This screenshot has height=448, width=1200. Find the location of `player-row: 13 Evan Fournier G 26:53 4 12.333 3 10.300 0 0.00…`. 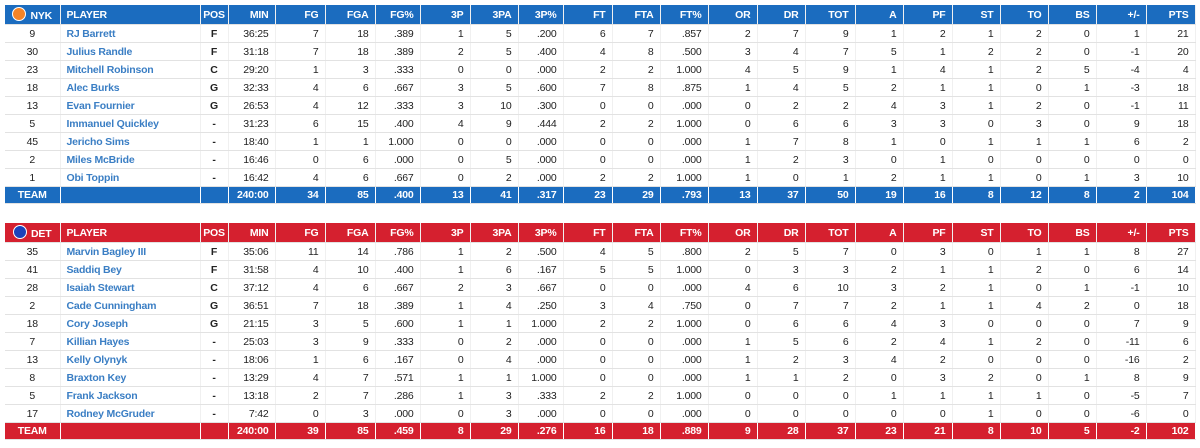

player-row: 13 Evan Fournier G 26:53 4 12.333 3 10.300 0 0.00… is located at coordinates (600, 105).